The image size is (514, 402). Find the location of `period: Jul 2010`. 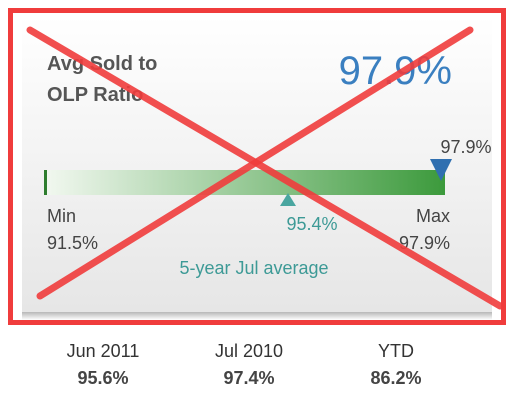

period: Jul 2010 is located at coordinates (249, 351).